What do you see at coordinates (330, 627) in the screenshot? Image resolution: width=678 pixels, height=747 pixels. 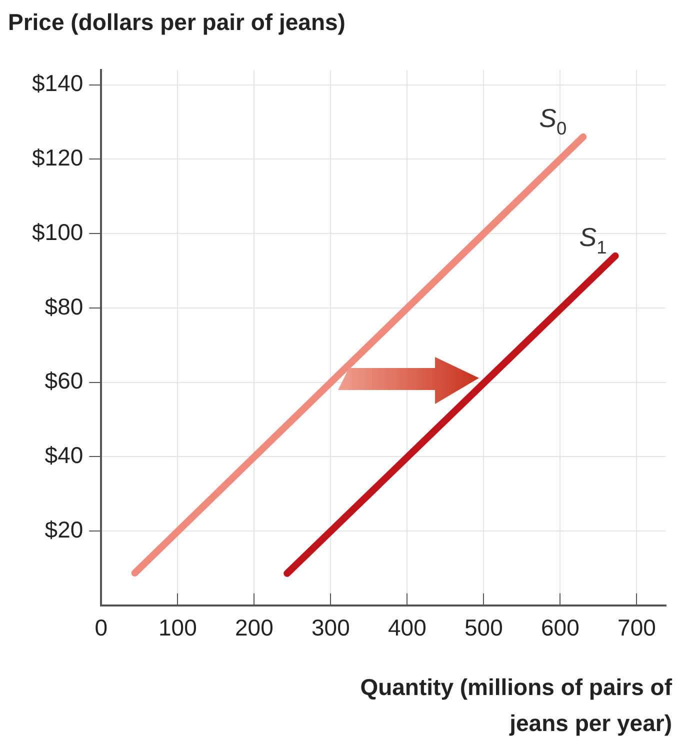 I see `x-tick-label: 300` at bounding box center [330, 627].